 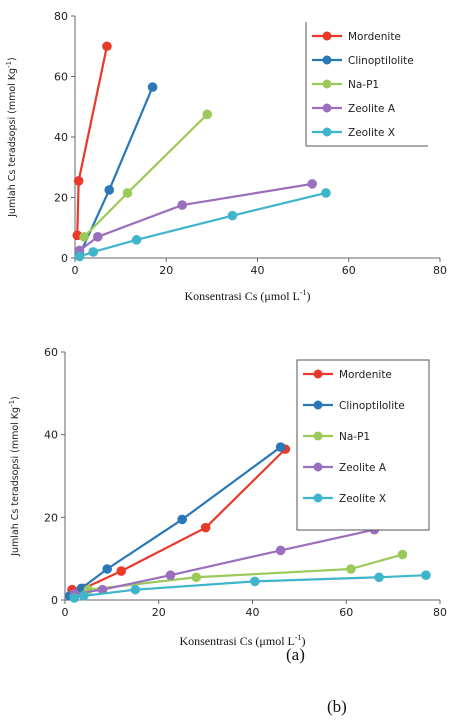 I want to click on caption-b: (b), so click(x=337, y=706).